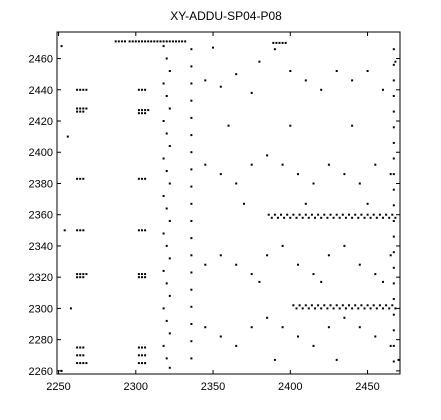  I want to click on y-tick-label: 2360, so click(41, 216).